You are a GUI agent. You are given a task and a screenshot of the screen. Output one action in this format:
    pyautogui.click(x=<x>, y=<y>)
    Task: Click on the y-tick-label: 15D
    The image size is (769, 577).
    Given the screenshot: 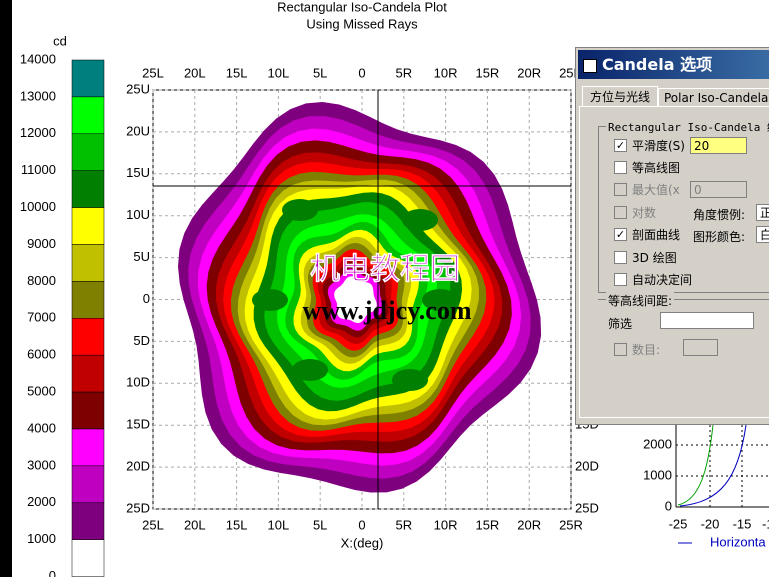 What is the action you would take?
    pyautogui.click(x=138, y=424)
    